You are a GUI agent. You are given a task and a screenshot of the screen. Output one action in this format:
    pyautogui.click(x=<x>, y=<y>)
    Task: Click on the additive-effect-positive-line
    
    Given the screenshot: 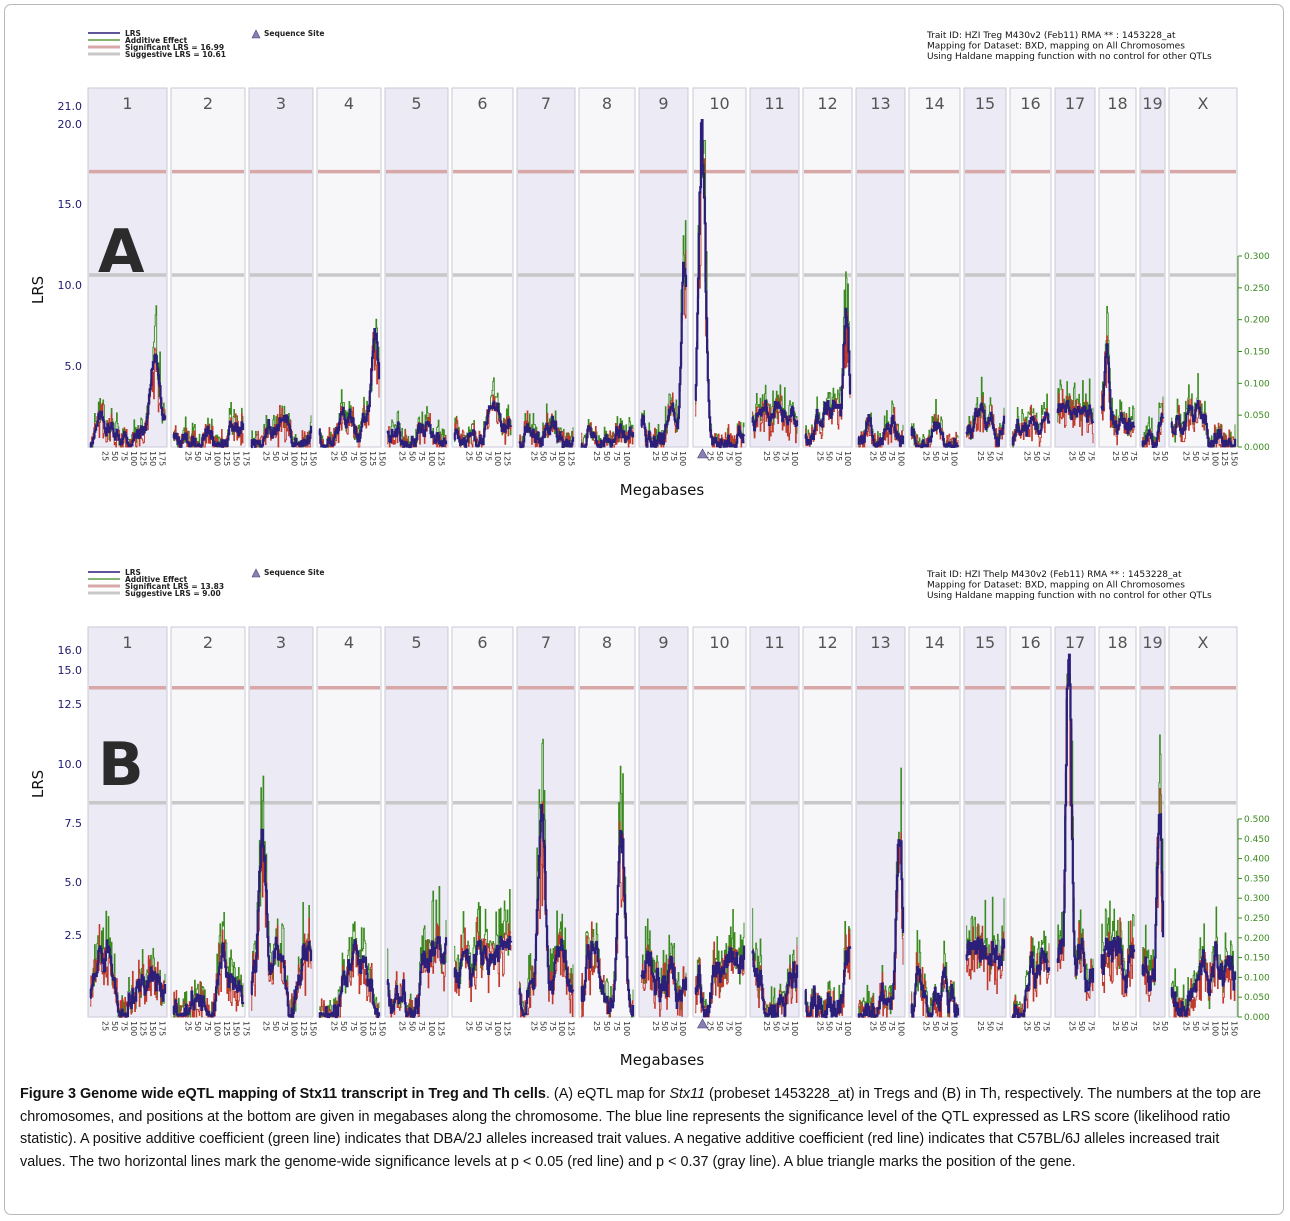 What is the action you would take?
    pyautogui.click(x=1118, y=945)
    